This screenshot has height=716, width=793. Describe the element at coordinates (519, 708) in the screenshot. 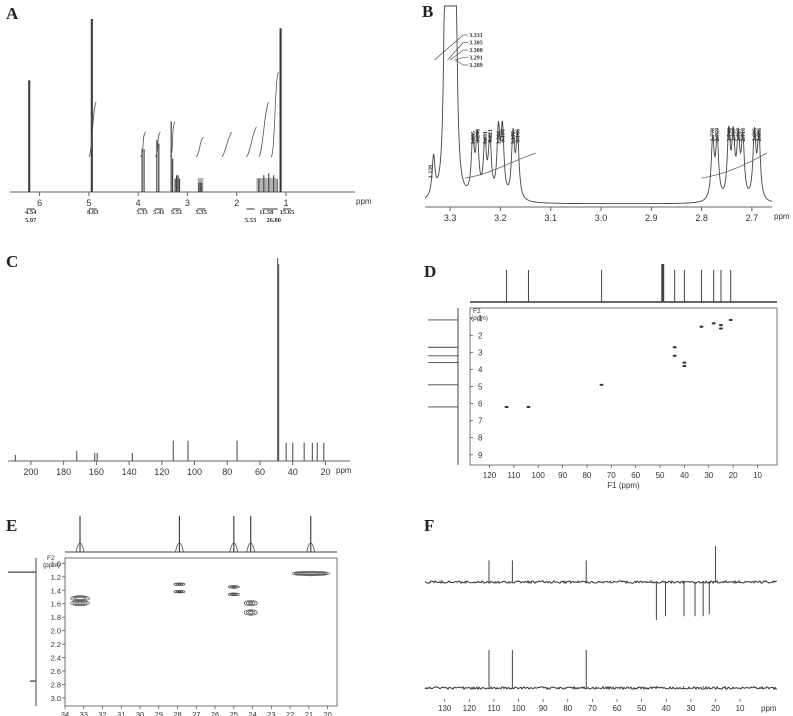

I see `f-tick-label: 100` at that location.